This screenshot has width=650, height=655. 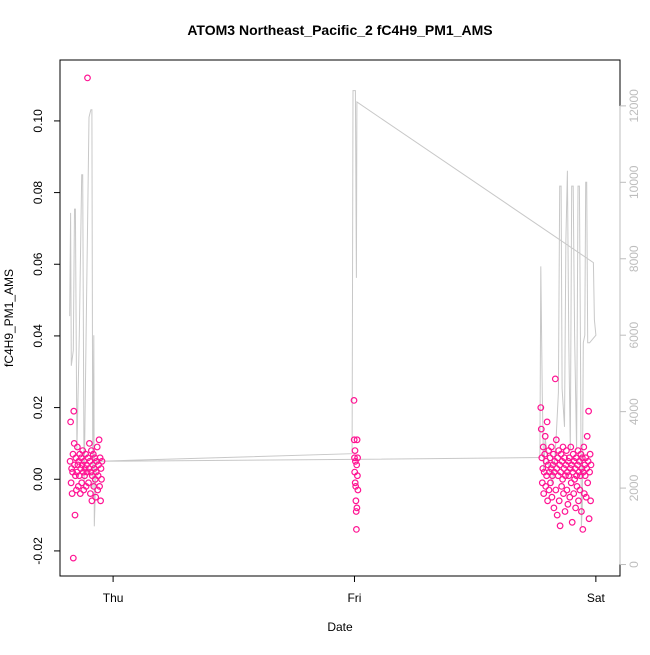 What do you see at coordinates (596, 598) in the screenshot?
I see `x-tick-label: Sat` at bounding box center [596, 598].